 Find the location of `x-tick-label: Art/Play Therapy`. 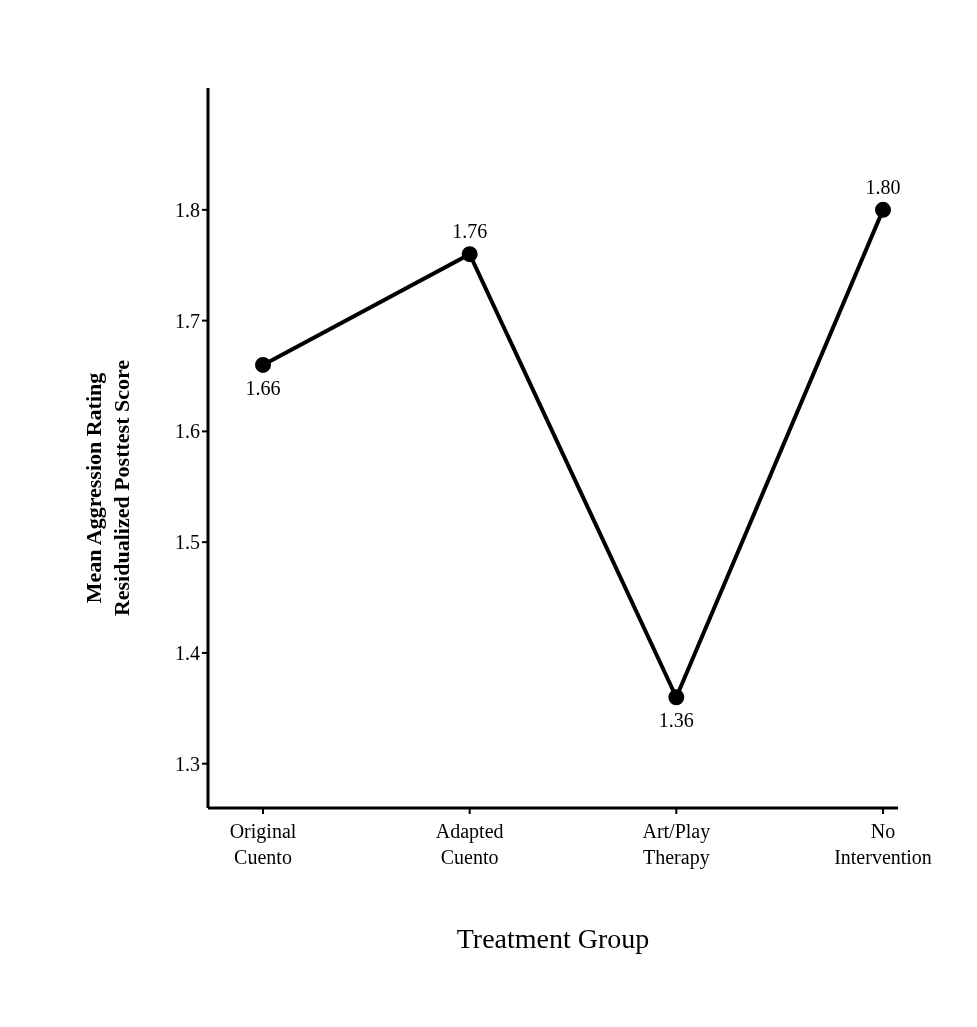

x-tick-label: Art/Play Therapy is located at coordinates (676, 844).